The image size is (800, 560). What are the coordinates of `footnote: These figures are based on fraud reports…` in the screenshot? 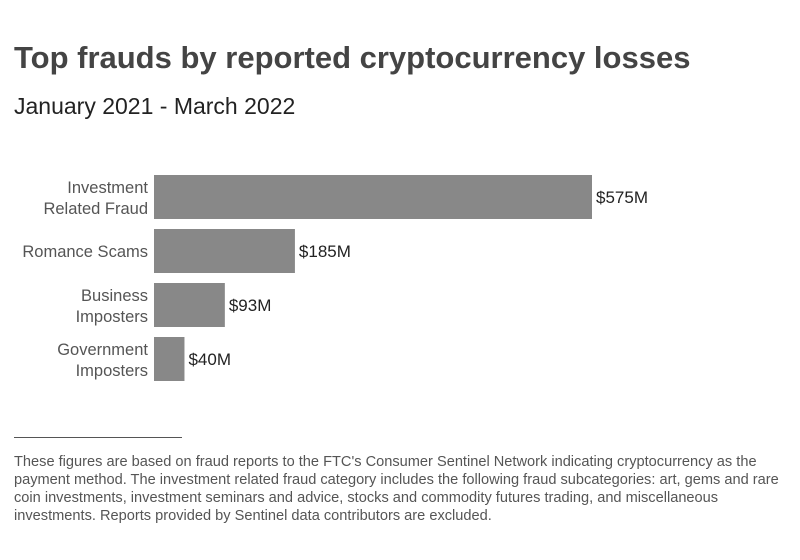 It's located at (396, 489).